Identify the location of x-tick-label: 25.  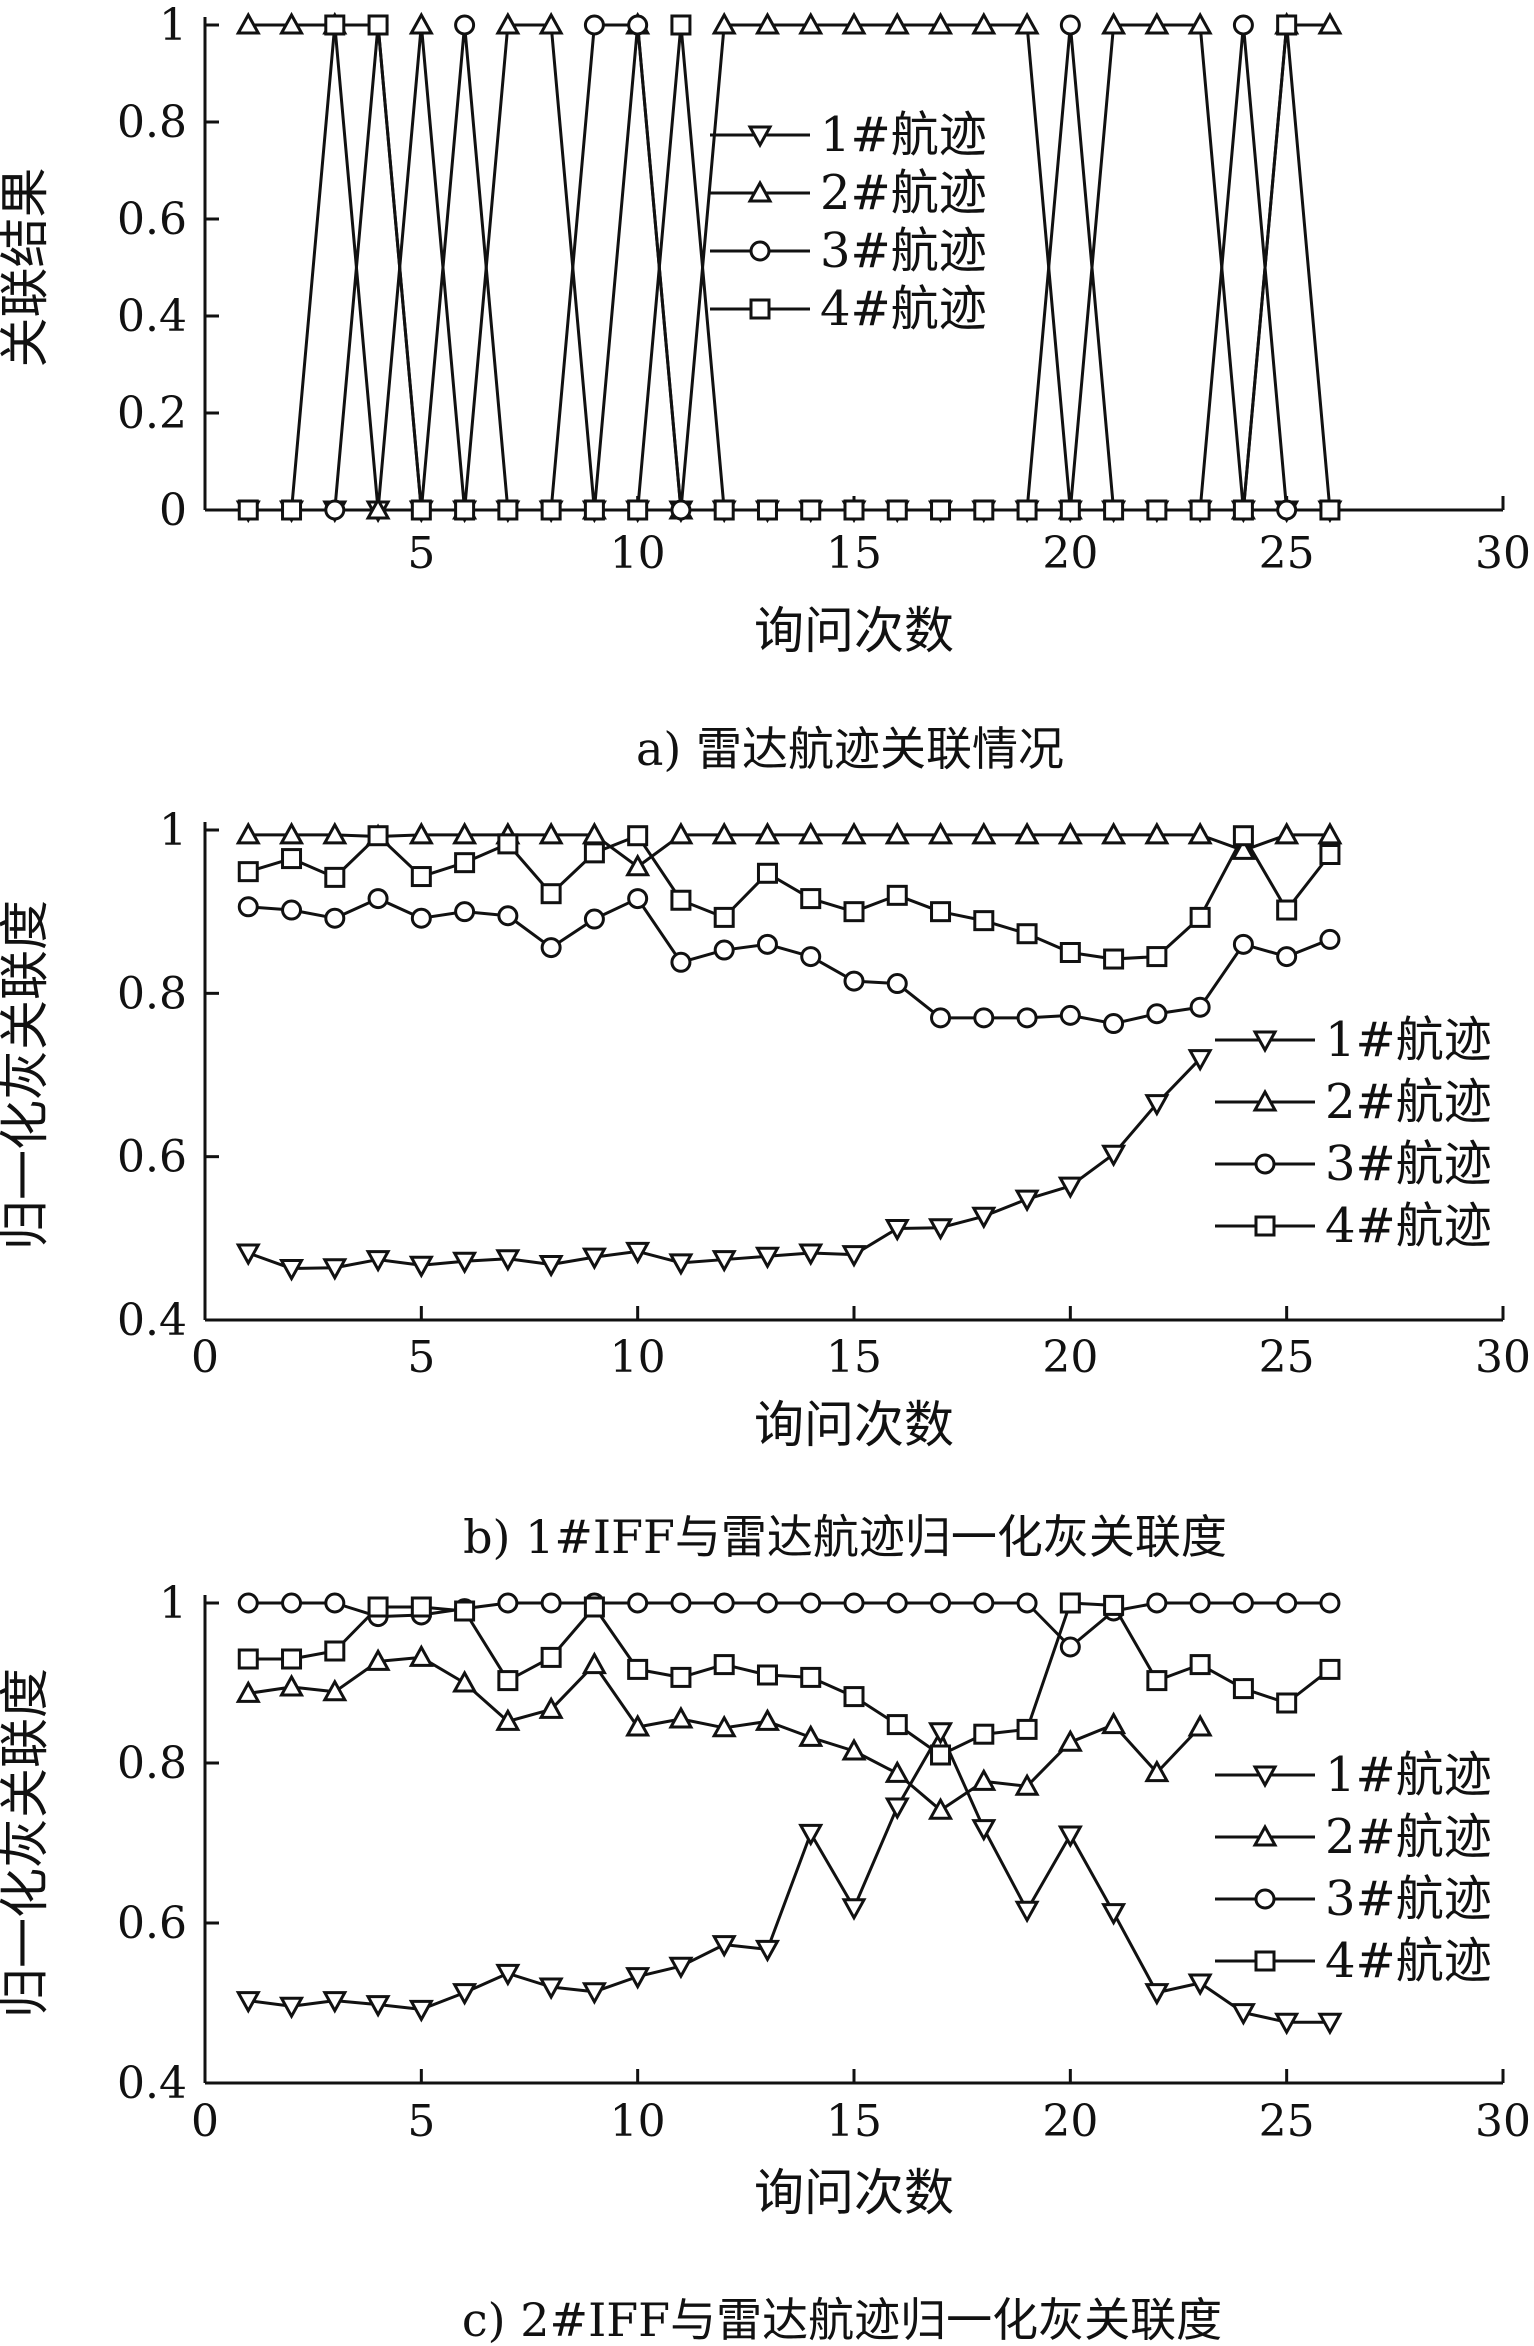
(1287, 2121).